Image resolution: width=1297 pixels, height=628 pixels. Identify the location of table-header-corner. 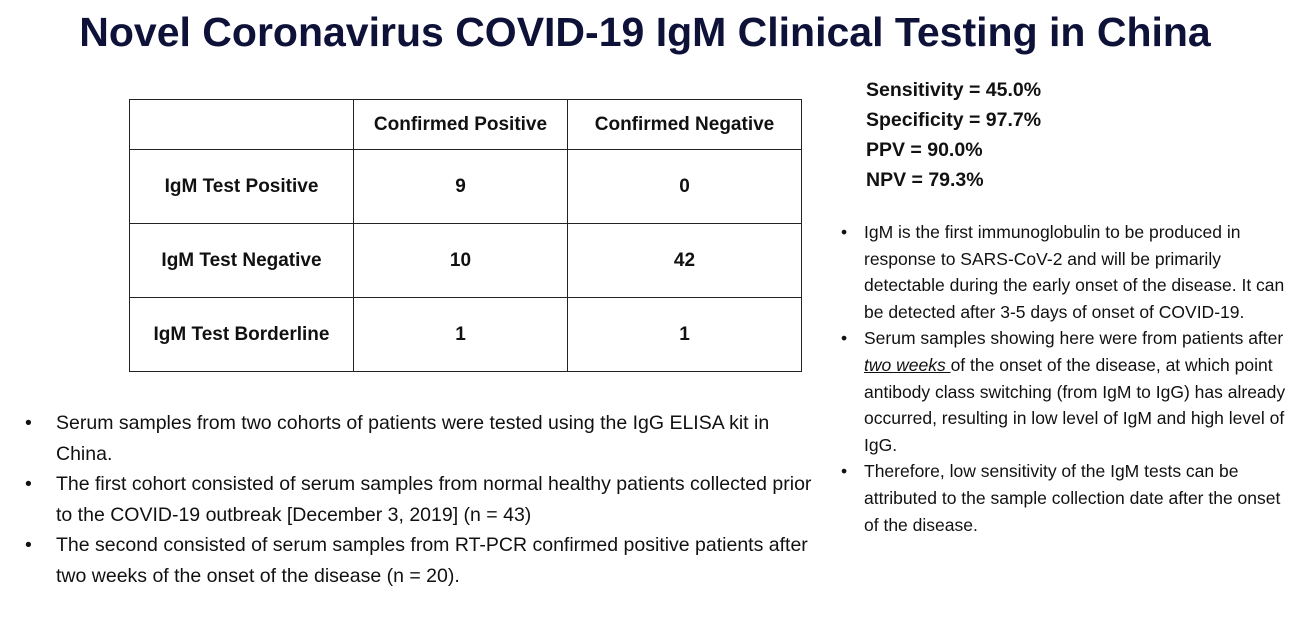
(241, 124).